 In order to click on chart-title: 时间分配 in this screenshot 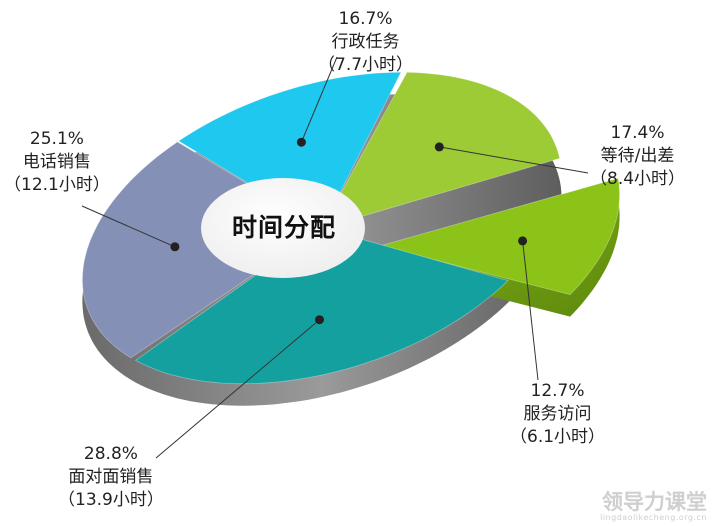, I will do `click(283, 227)`.